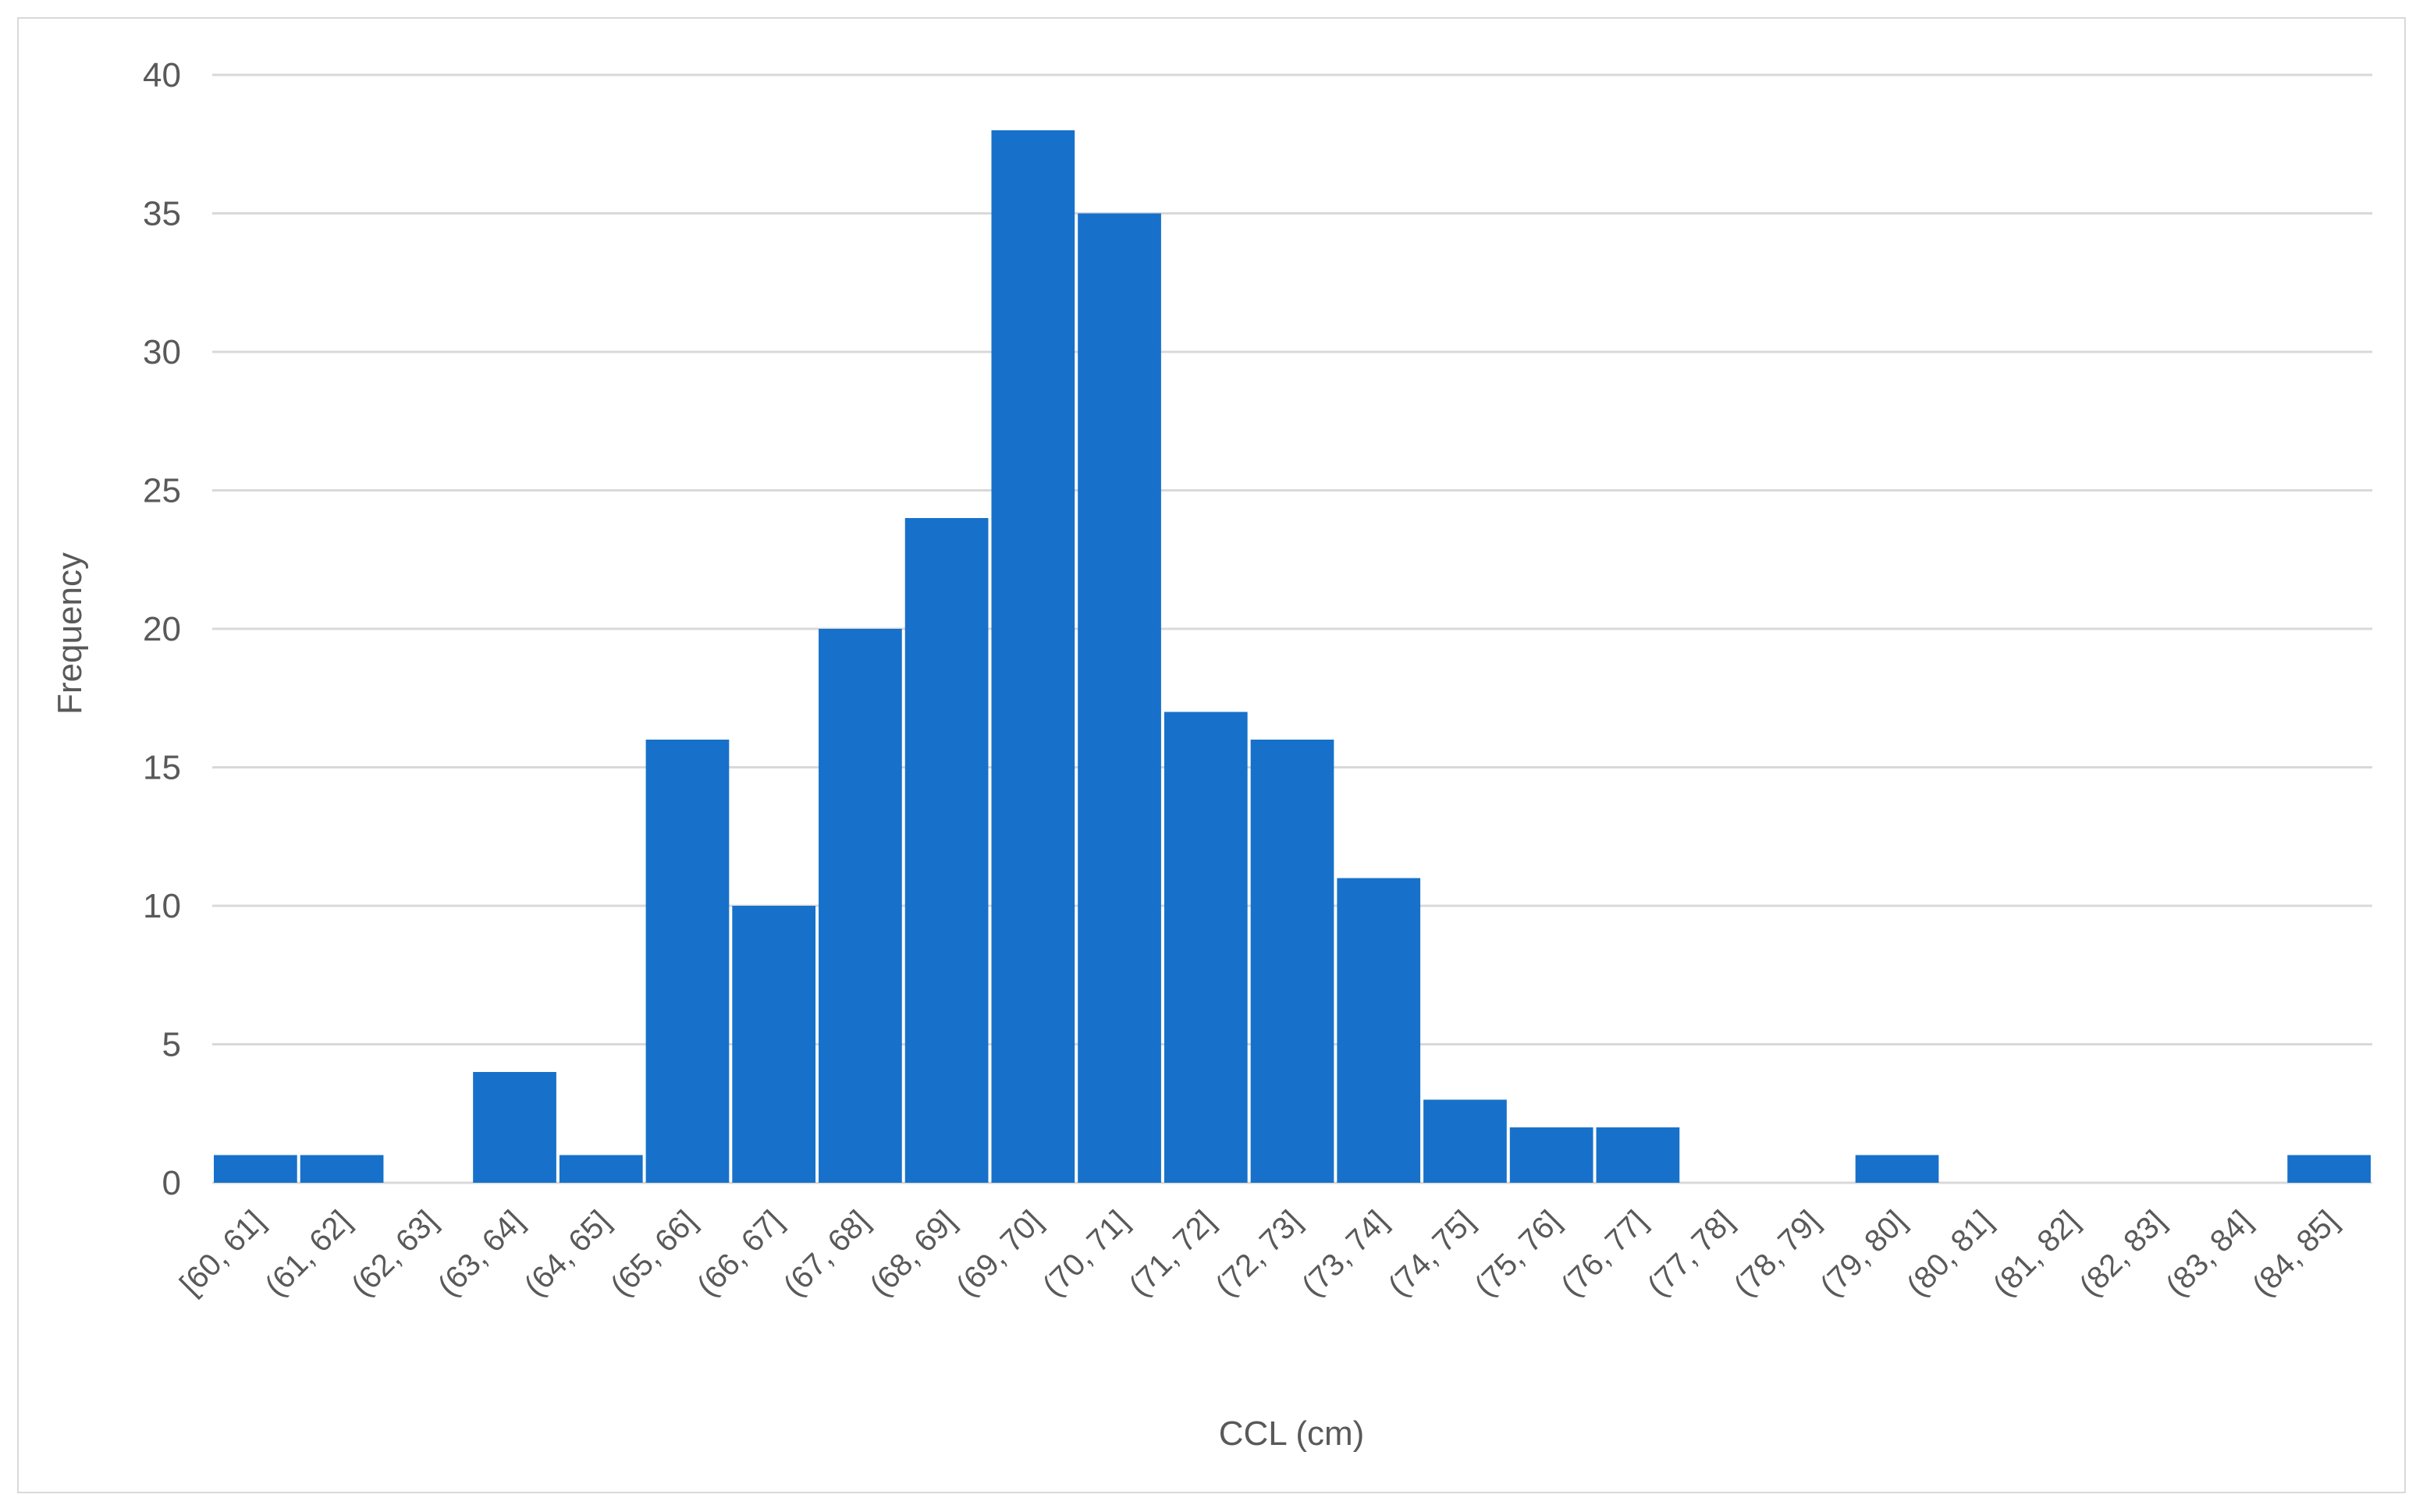 This screenshot has height=1512, width=2423. What do you see at coordinates (1690, 1253) in the screenshot?
I see `x-tick-label: (77, 78]` at bounding box center [1690, 1253].